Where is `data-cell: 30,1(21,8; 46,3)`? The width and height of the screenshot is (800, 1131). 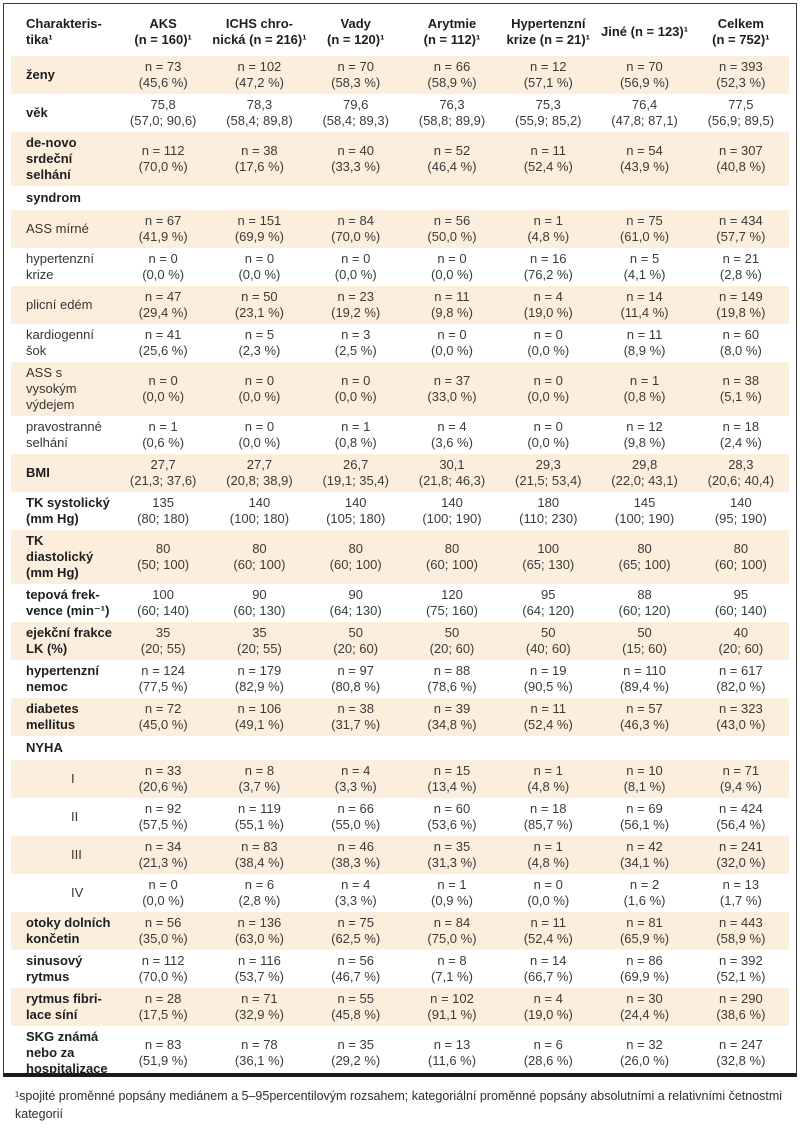 data-cell: 30,1(21,8; 46,3) is located at coordinates (452, 473).